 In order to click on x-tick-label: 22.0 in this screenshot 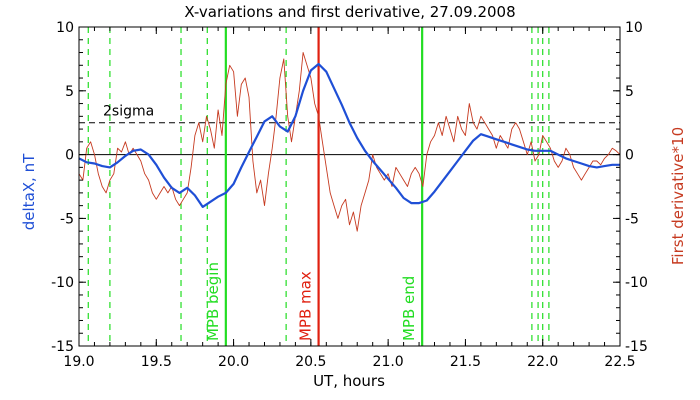, I will do `click(542, 362)`.